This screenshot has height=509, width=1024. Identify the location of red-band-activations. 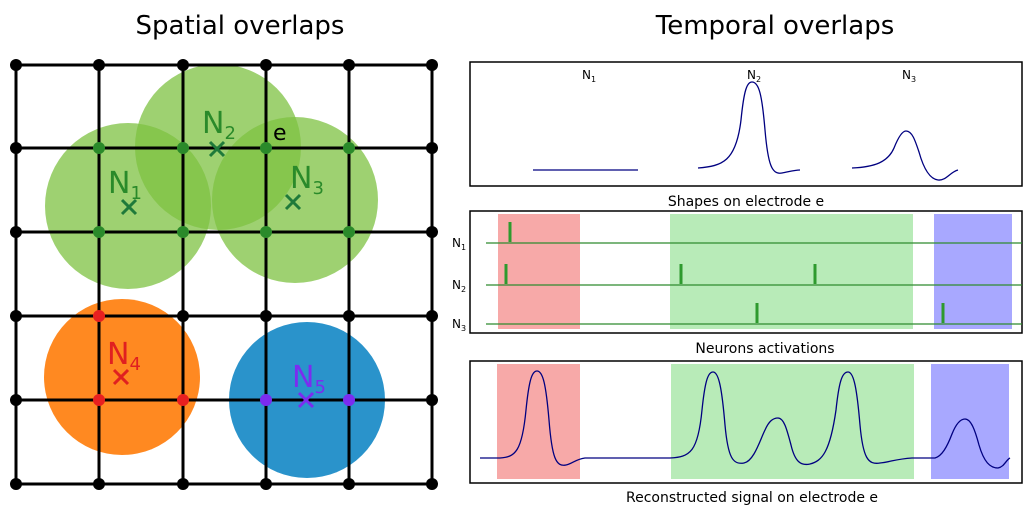
(539, 271).